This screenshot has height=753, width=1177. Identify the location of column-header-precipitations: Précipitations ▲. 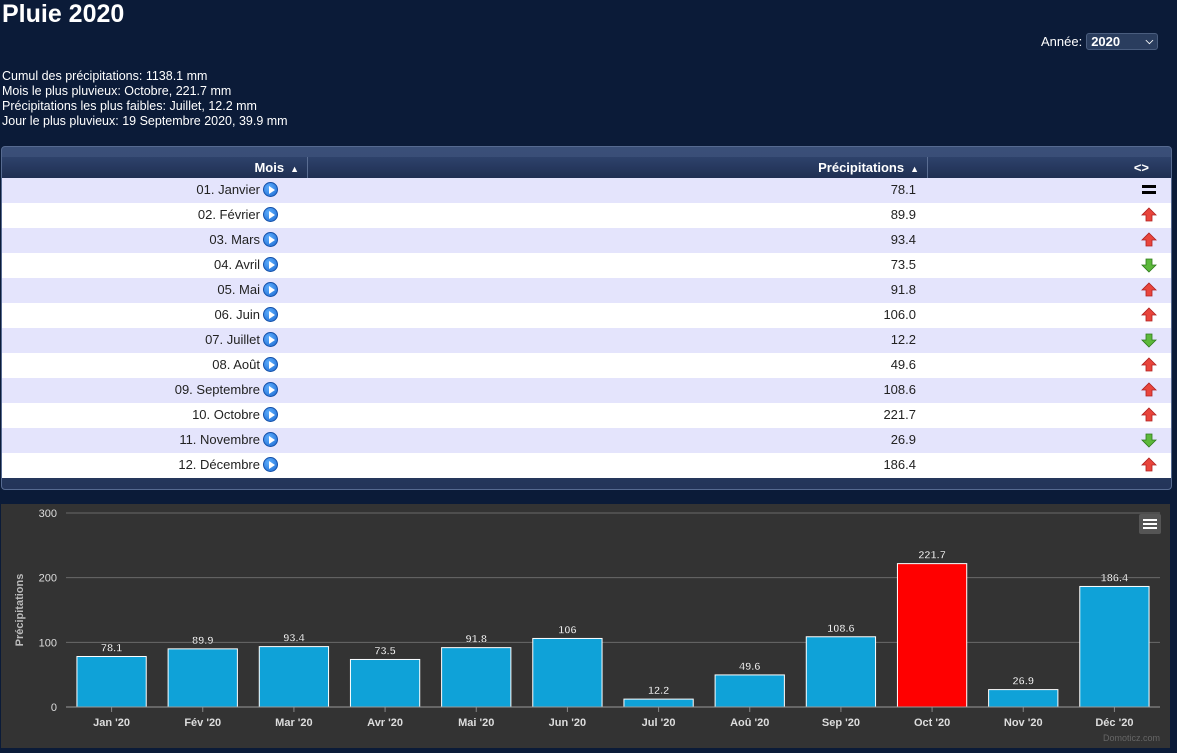
(618, 167).